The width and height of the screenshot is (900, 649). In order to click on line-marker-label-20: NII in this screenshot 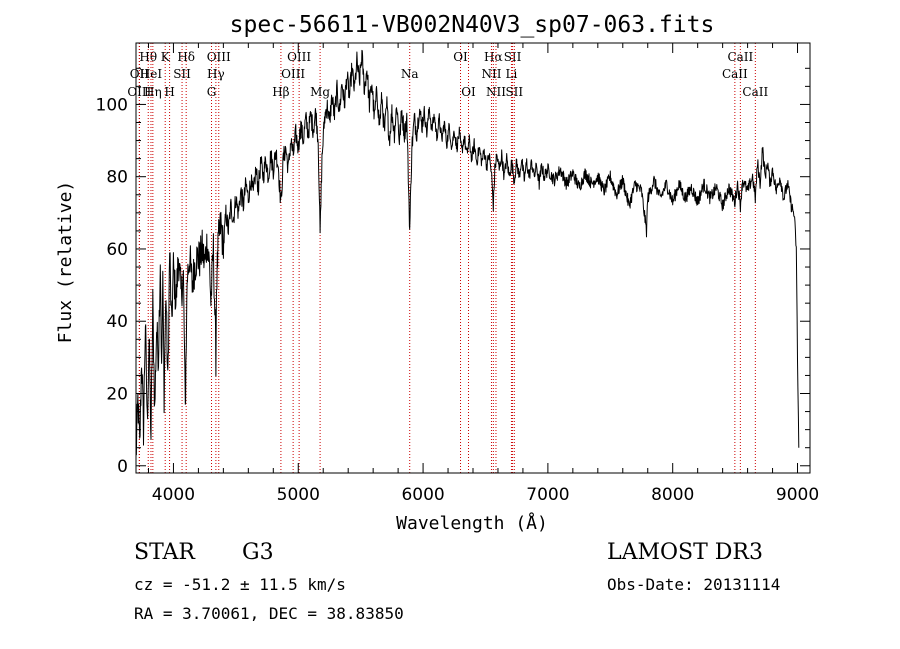, I will do `click(491, 74)`.